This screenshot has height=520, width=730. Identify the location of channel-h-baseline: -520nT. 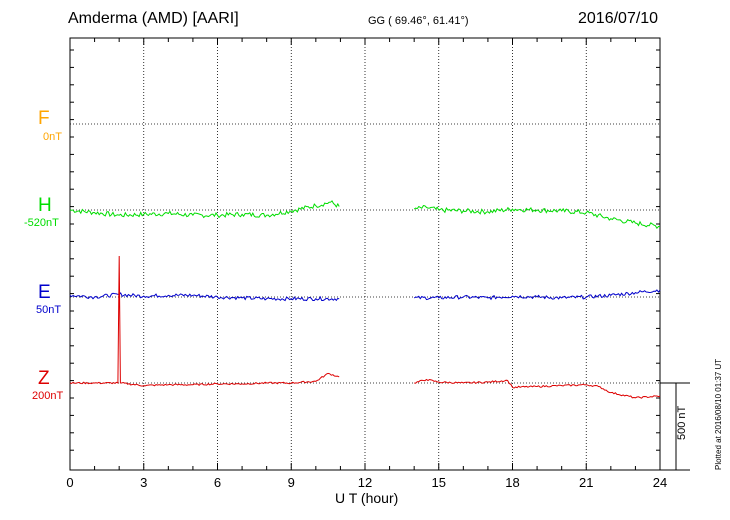
(41, 223).